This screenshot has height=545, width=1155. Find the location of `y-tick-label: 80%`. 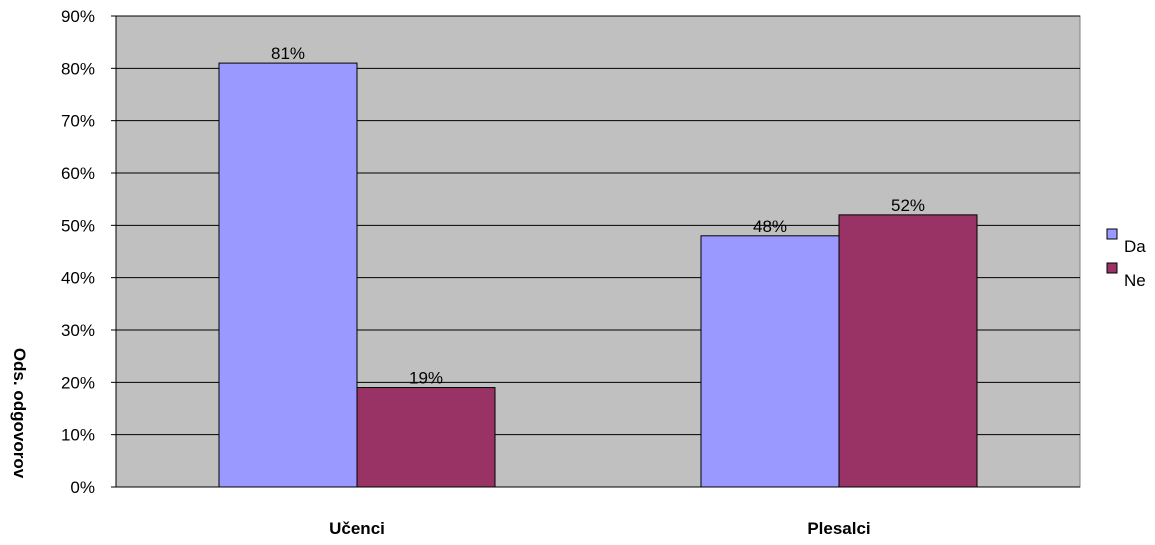

y-tick-label: 80% is located at coordinates (78, 68).